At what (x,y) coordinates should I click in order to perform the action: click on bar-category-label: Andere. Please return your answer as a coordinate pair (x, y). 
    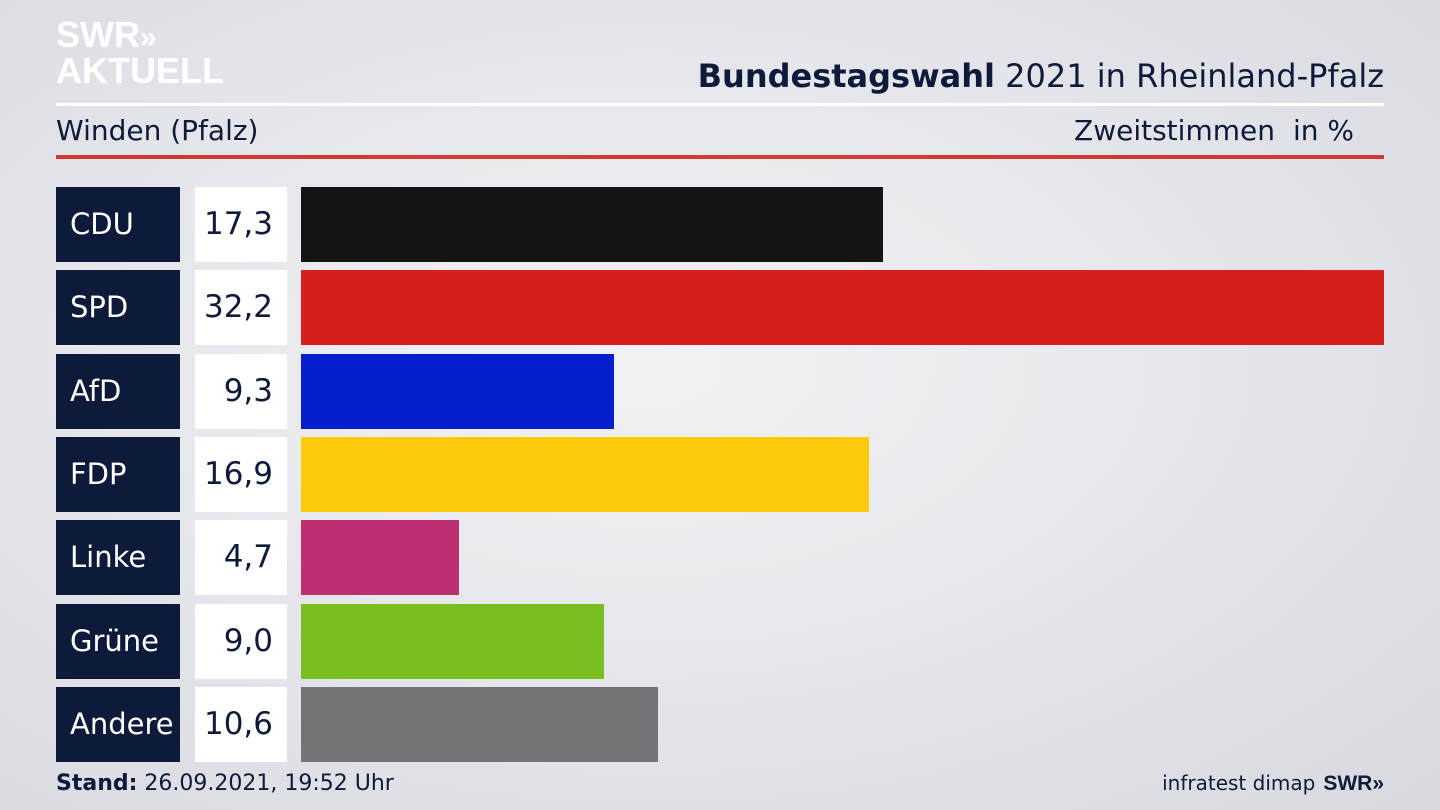
    Looking at the image, I should click on (118, 724).